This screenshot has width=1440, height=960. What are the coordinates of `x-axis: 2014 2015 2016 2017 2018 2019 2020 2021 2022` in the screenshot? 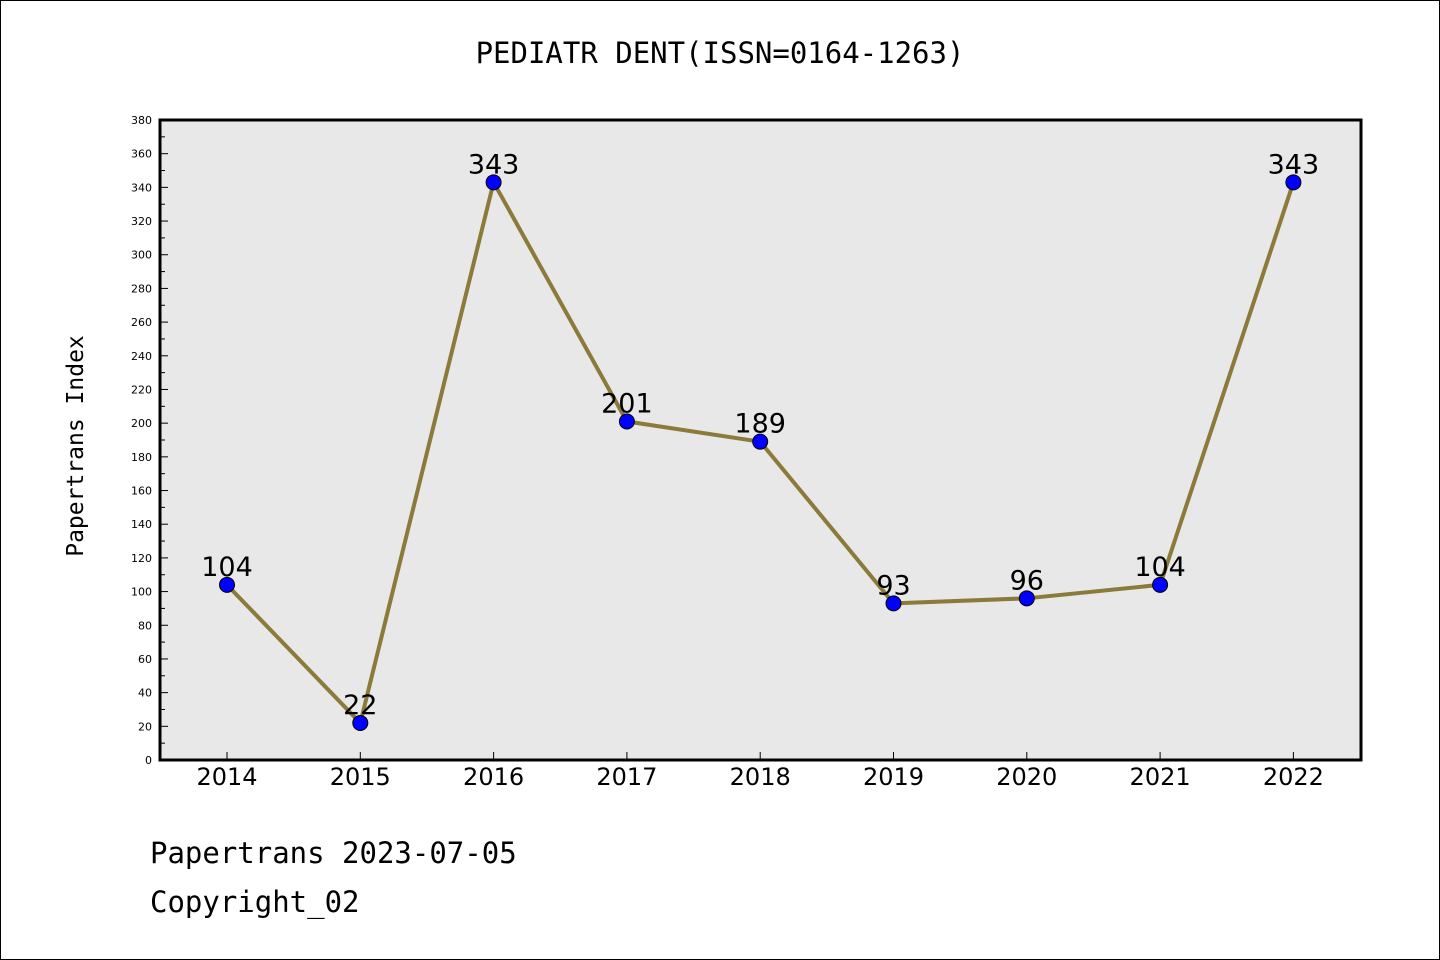 It's located at (760, 771).